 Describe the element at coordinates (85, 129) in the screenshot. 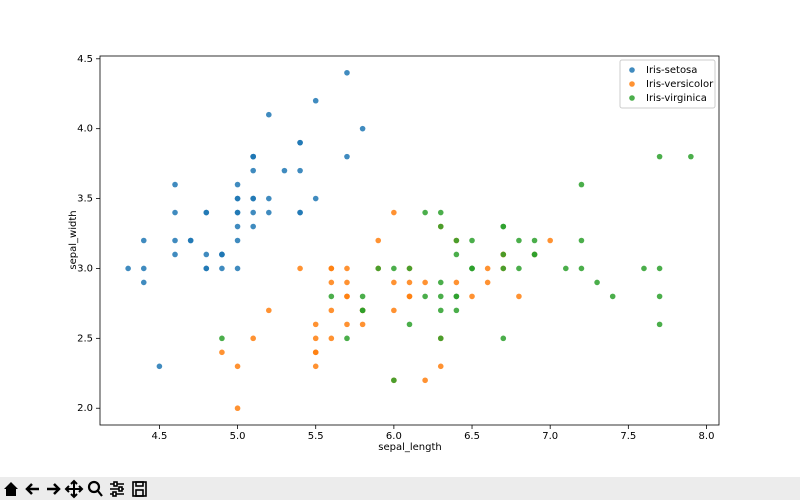

I see `y-tick-label: 4.0` at that location.